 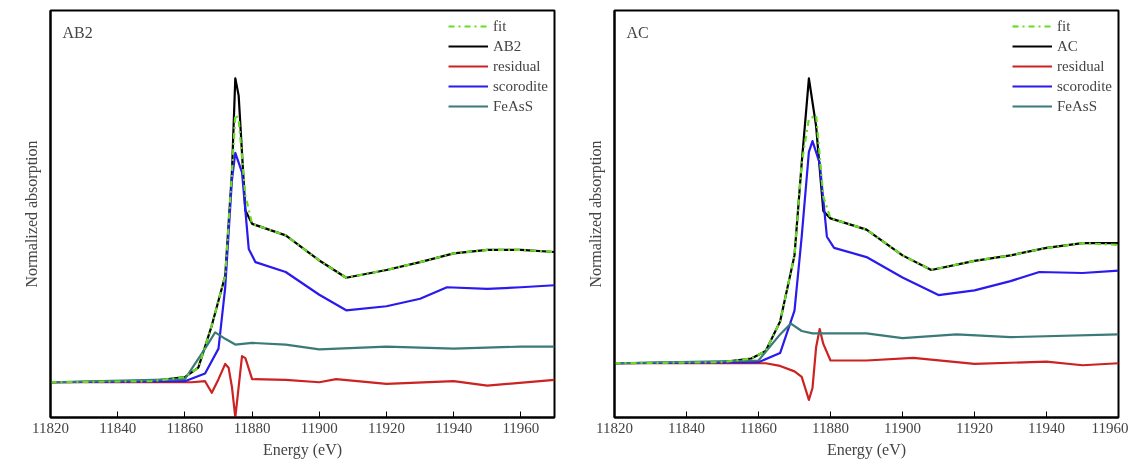 I want to click on chart-title: AB2, so click(x=77, y=32).